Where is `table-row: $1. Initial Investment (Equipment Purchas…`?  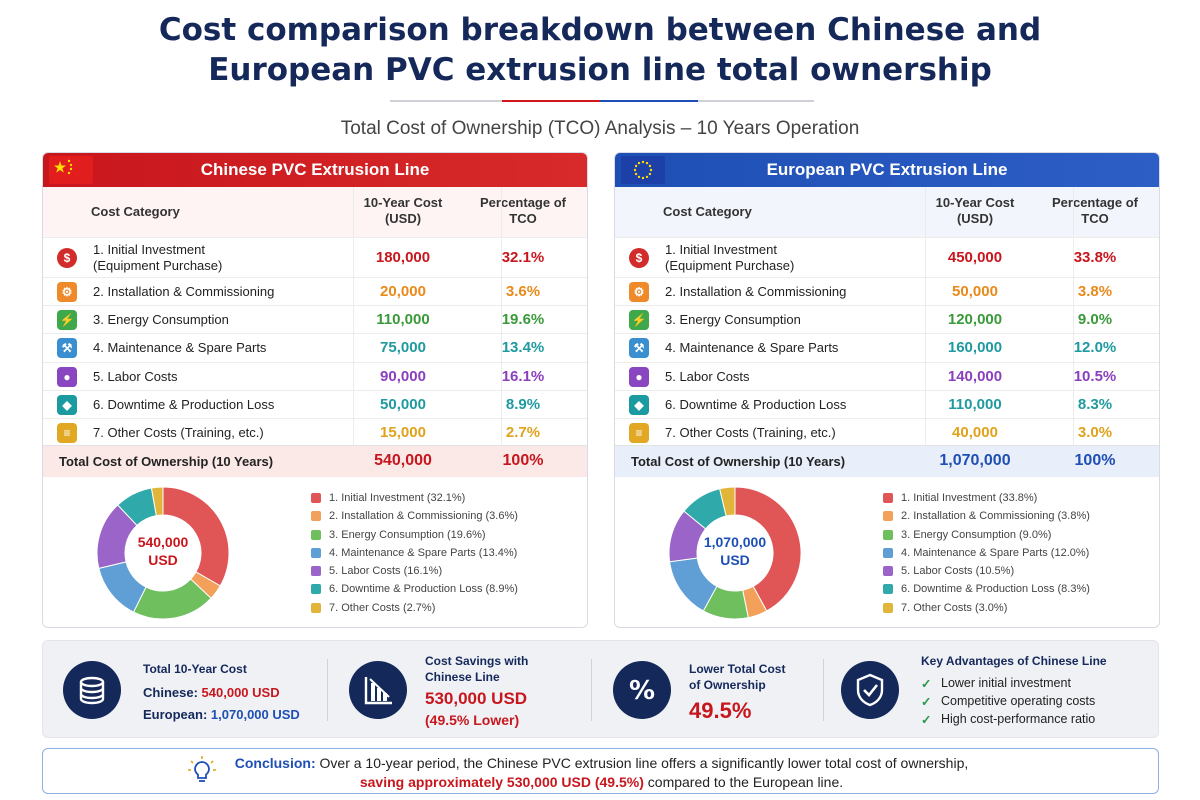
table-row: $1. Initial Investment (Equipment Purchas… is located at coordinates (315, 257).